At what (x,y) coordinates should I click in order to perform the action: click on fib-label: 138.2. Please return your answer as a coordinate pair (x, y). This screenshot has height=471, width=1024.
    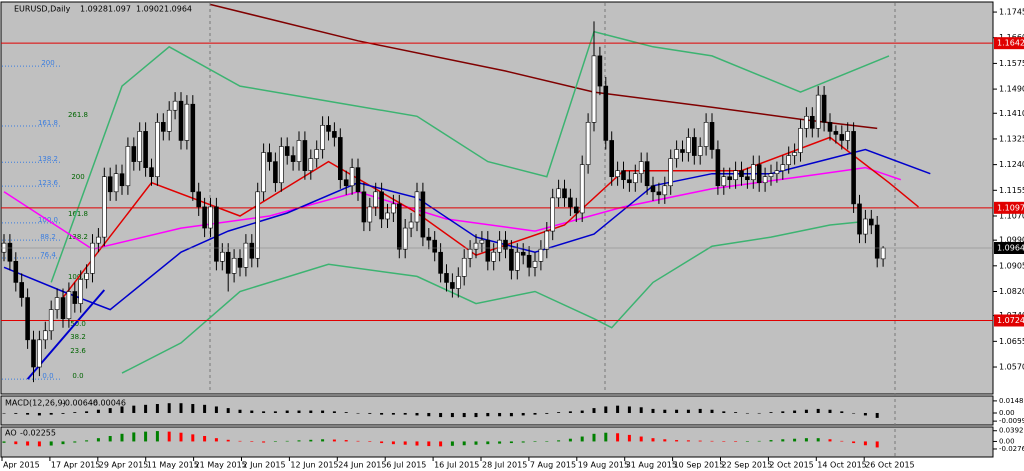
    Looking at the image, I should click on (48, 159).